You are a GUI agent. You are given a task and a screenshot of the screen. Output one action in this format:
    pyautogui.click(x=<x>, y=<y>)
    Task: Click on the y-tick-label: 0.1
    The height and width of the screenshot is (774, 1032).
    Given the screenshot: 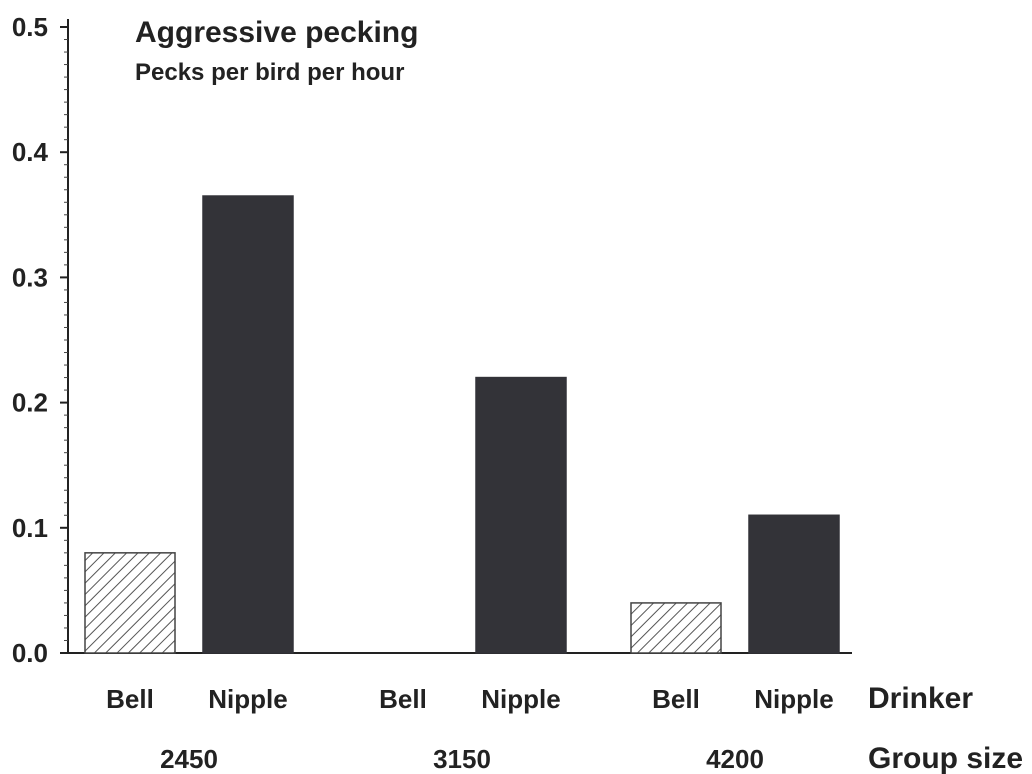 What is the action you would take?
    pyautogui.click(x=30, y=528)
    